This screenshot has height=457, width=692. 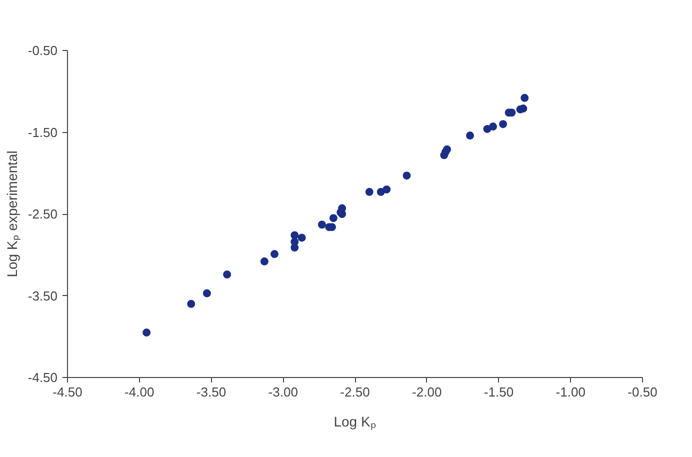 I want to click on y-tick-label: -2.50, so click(x=43, y=214).